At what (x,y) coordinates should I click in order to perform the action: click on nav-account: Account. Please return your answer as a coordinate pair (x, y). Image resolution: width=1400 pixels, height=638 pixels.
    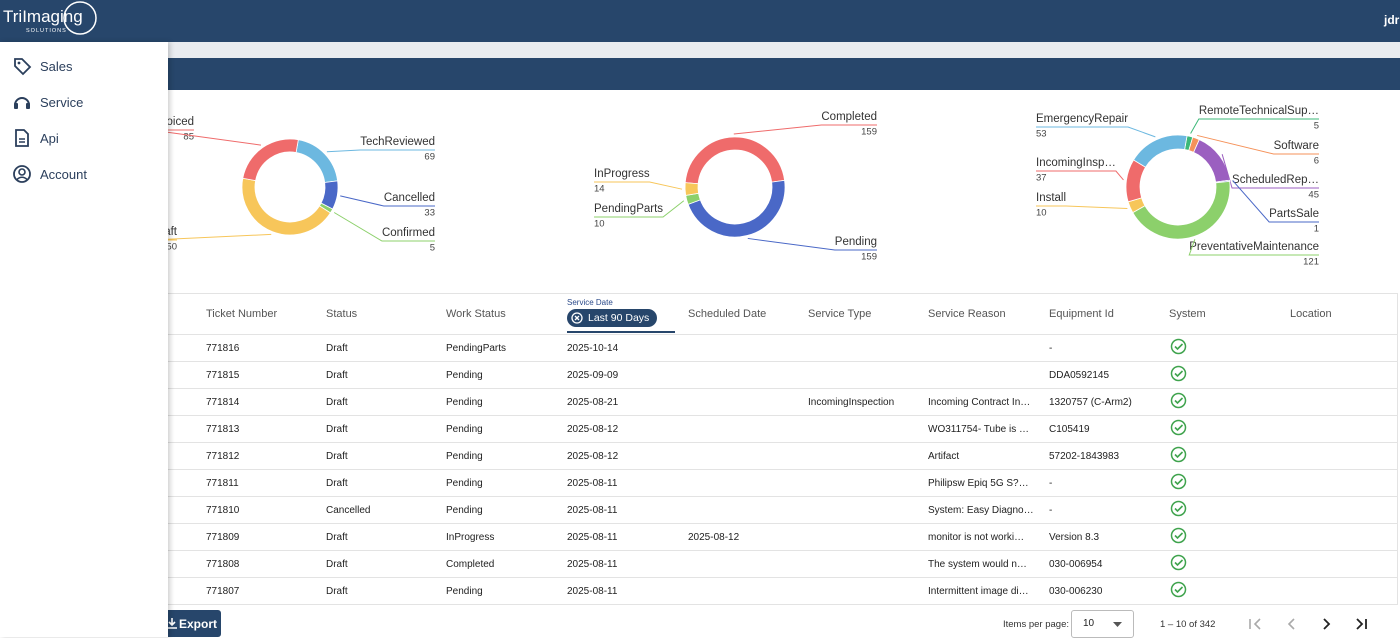
    Looking at the image, I should click on (84, 174).